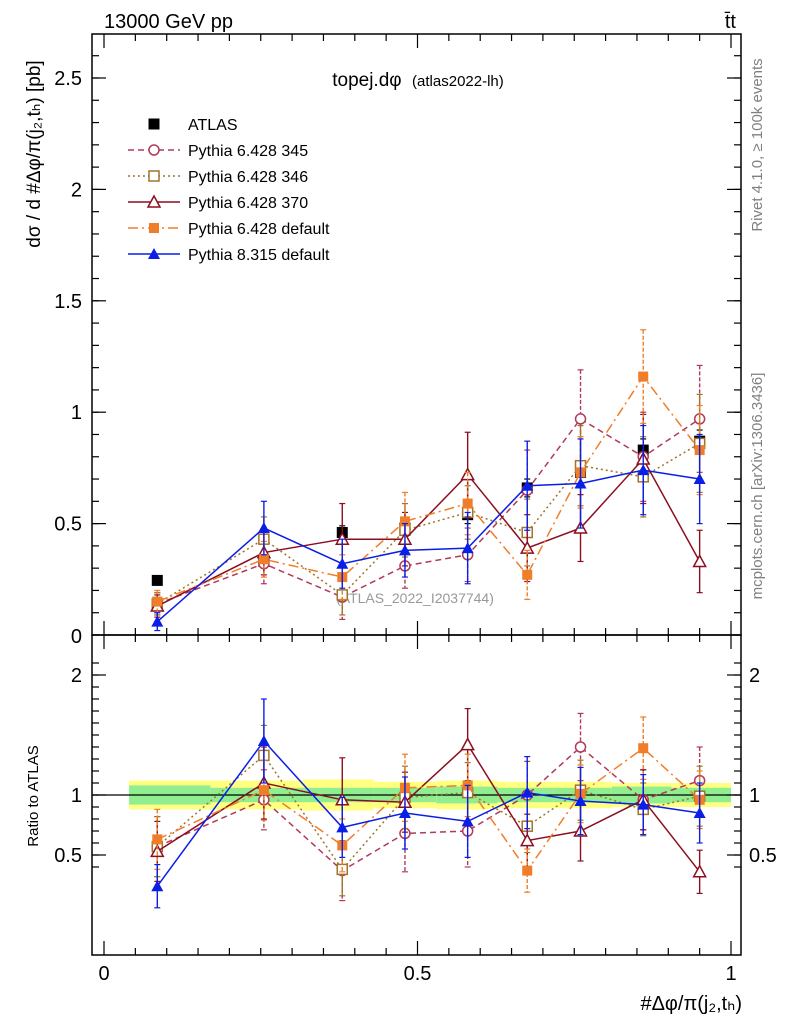 Image resolution: width=786 pixels, height=1024 pixels. I want to click on main-ytick-label: 1, so click(76, 413).